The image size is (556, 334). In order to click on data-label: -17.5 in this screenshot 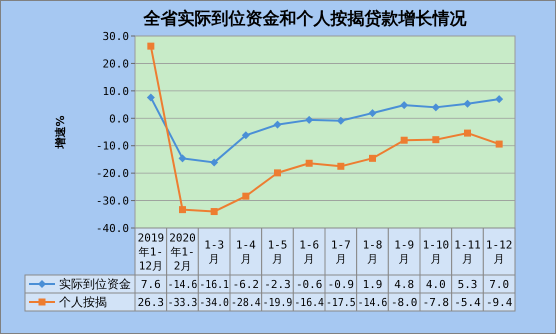, I will do `click(343, 302)`.